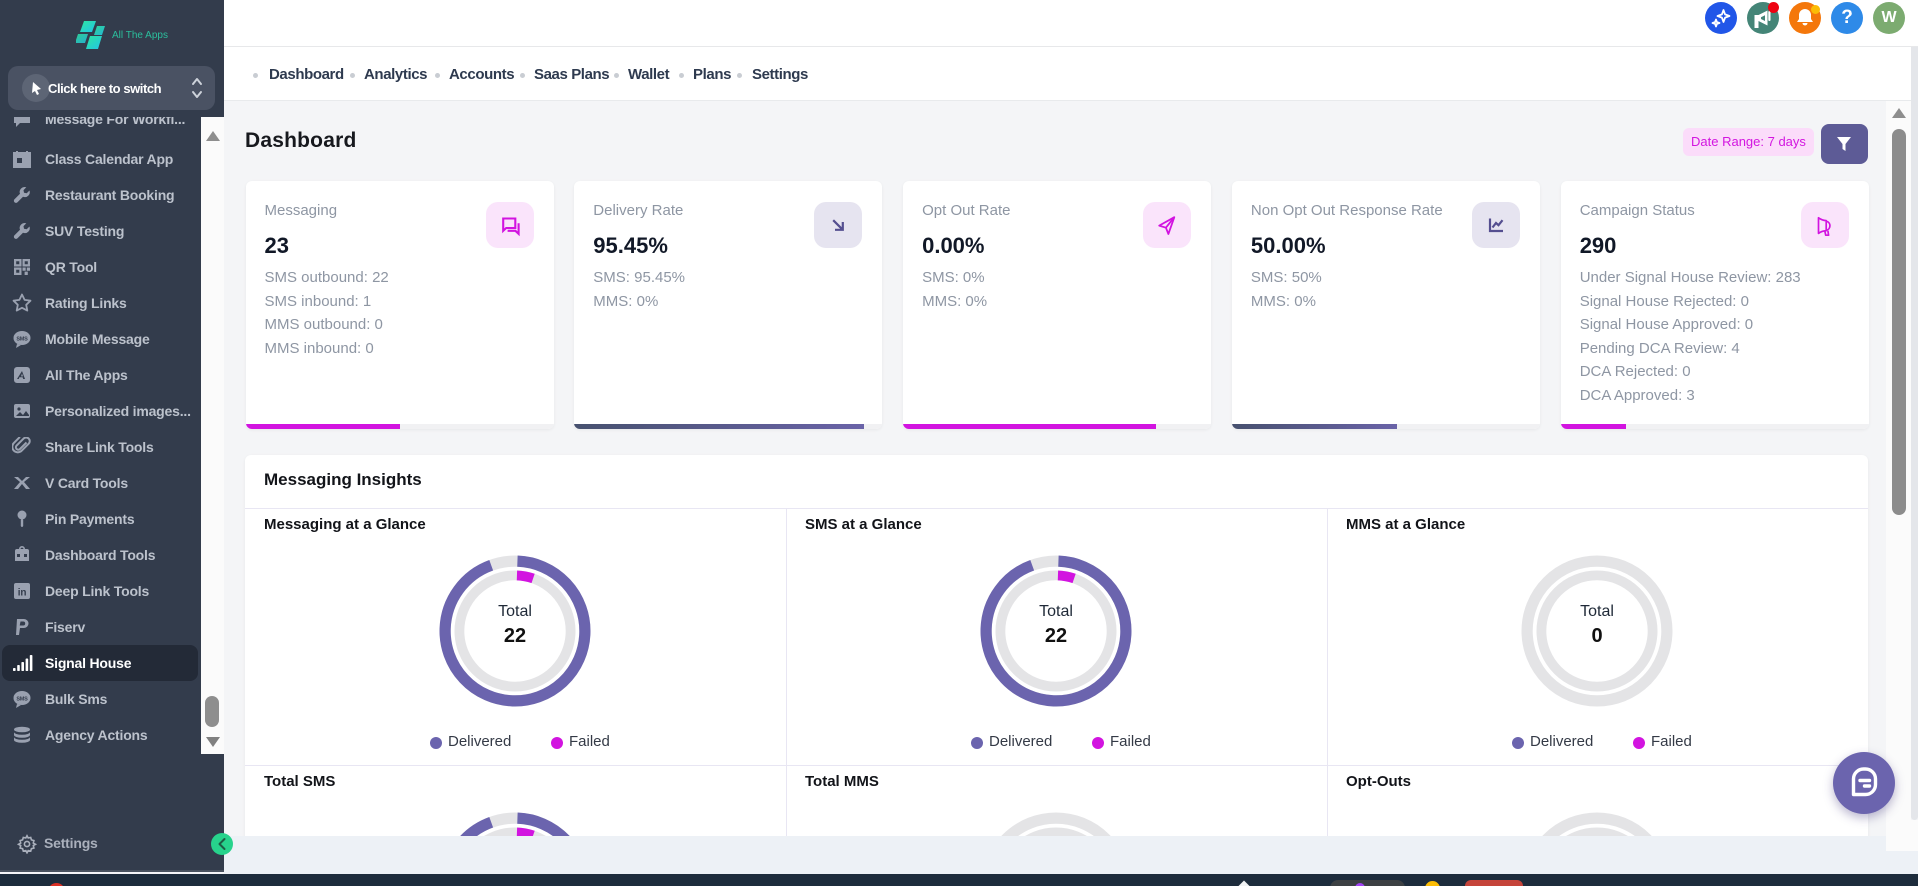  What do you see at coordinates (140, 35) in the screenshot?
I see `svg-text: All The Apps` at bounding box center [140, 35].